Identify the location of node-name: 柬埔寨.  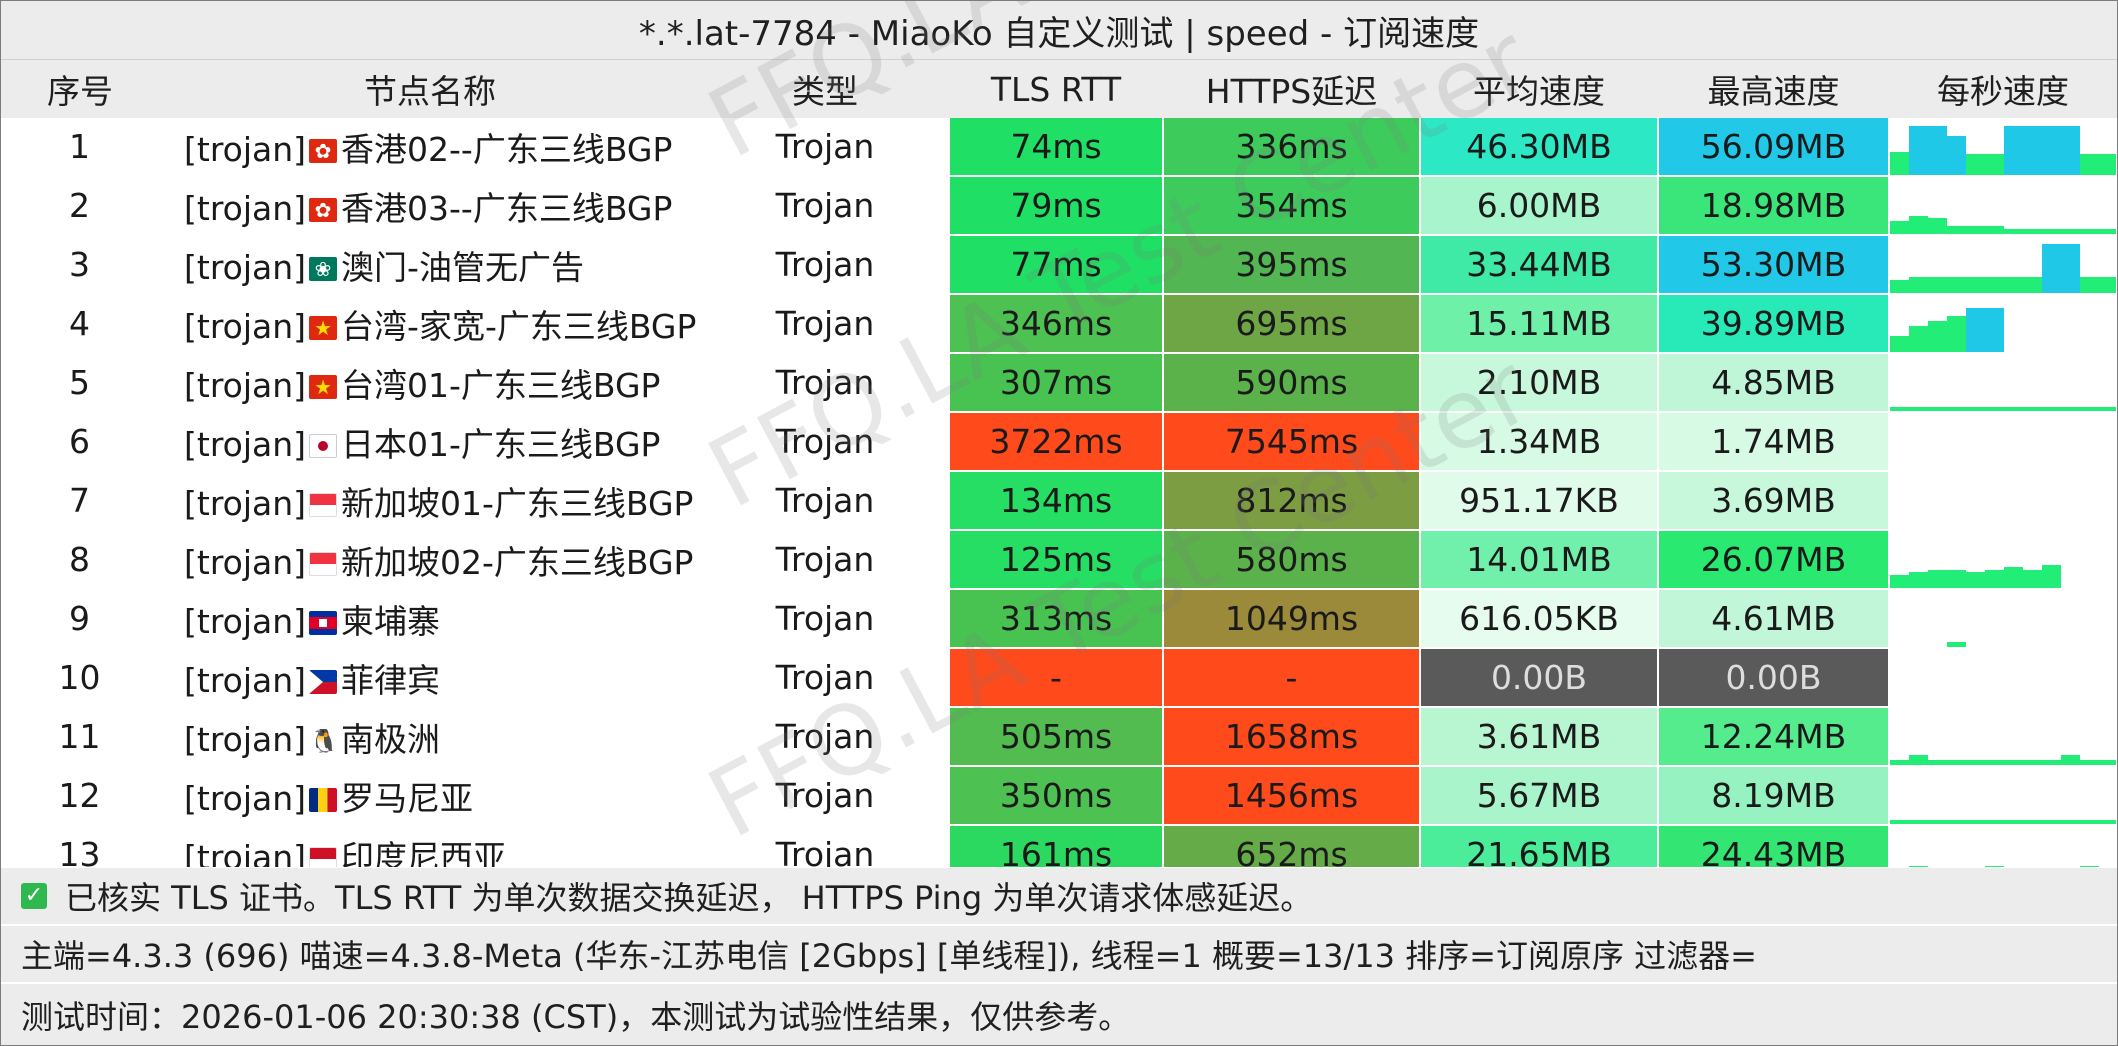
(391, 621).